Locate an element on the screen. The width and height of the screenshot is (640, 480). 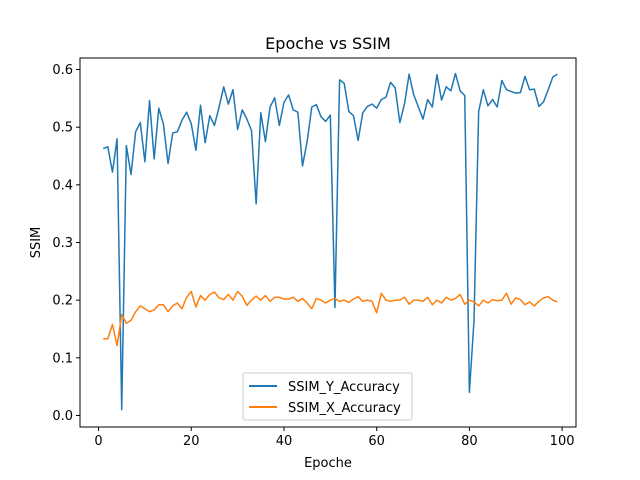
legend-label-ssim-x: SSIM_X_Accuracy is located at coordinates (344, 408).